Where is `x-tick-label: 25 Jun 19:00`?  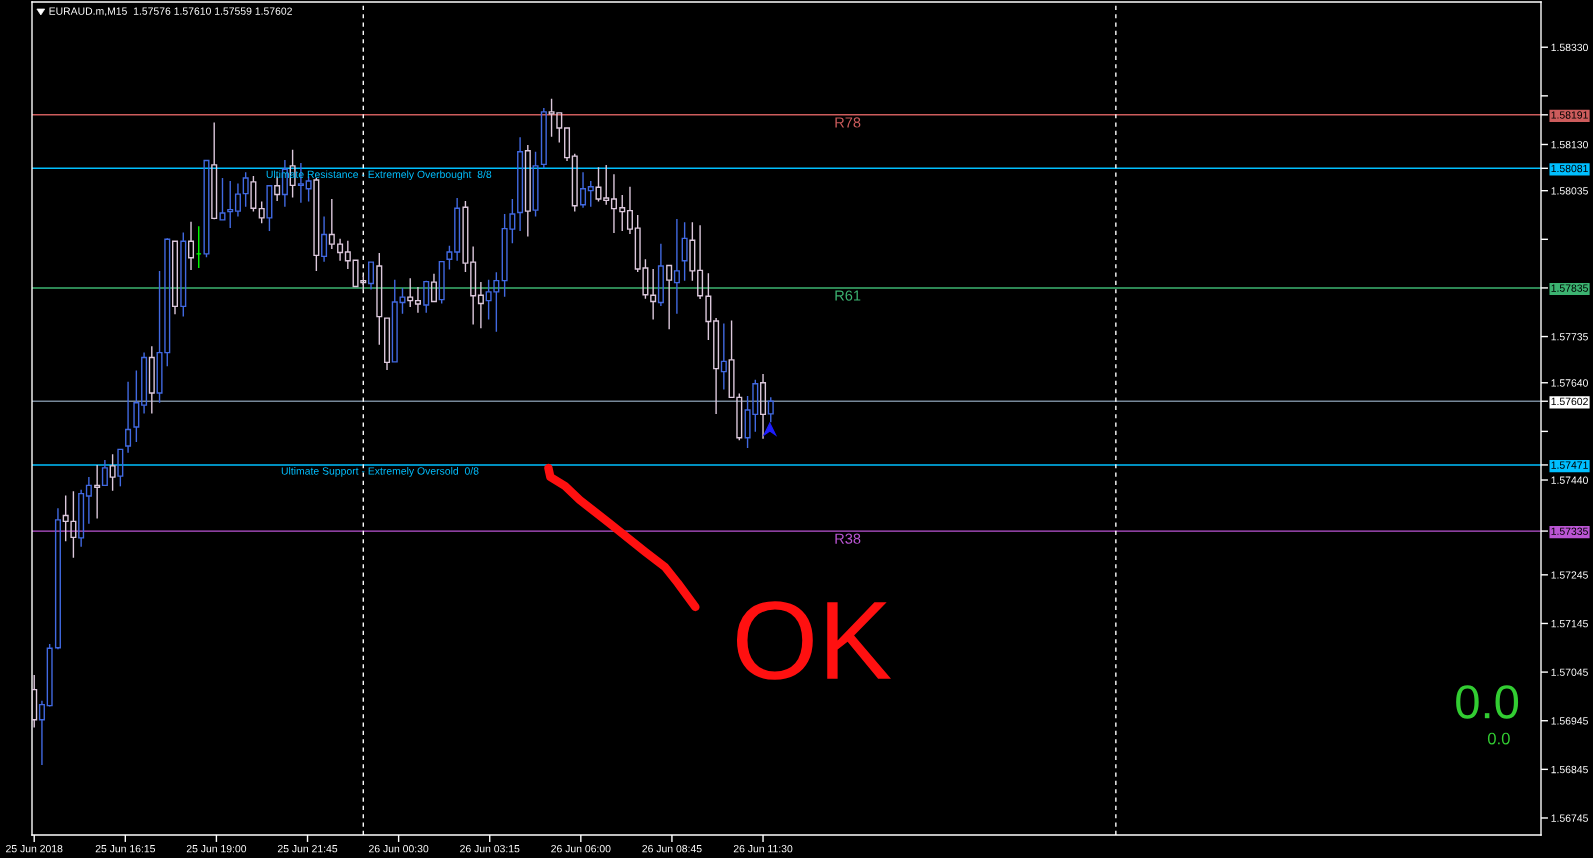
x-tick-label: 25 Jun 19:00 is located at coordinates (216, 849).